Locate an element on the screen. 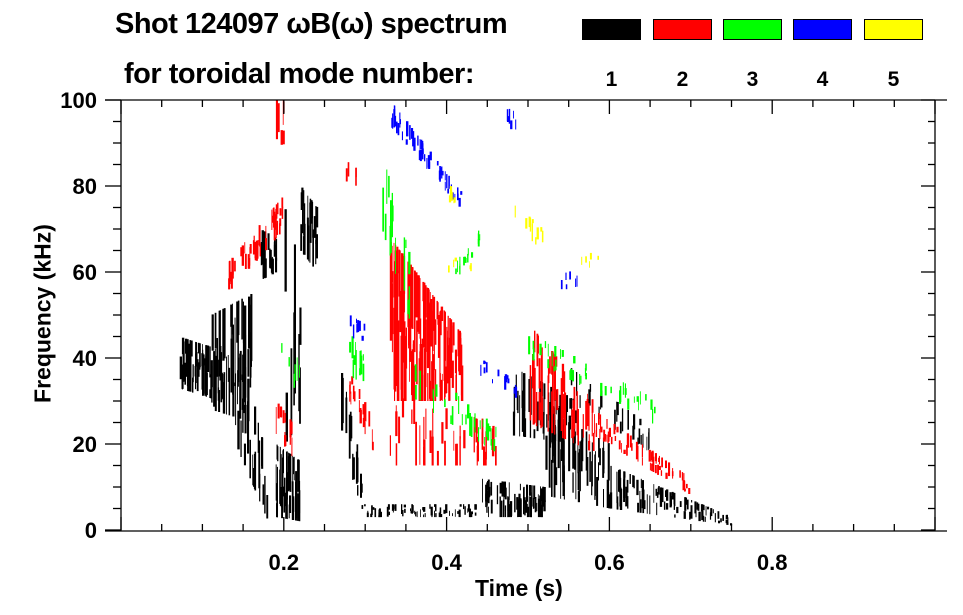 The image size is (963, 615). y-tick-label: 60 is located at coordinates (85, 272).